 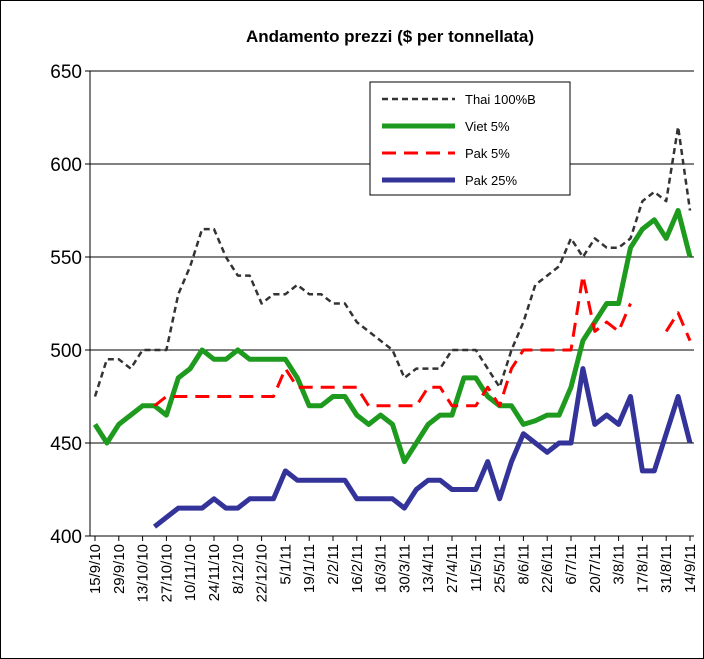 What do you see at coordinates (66, 165) in the screenshot?
I see `y-tick-label: 600` at bounding box center [66, 165].